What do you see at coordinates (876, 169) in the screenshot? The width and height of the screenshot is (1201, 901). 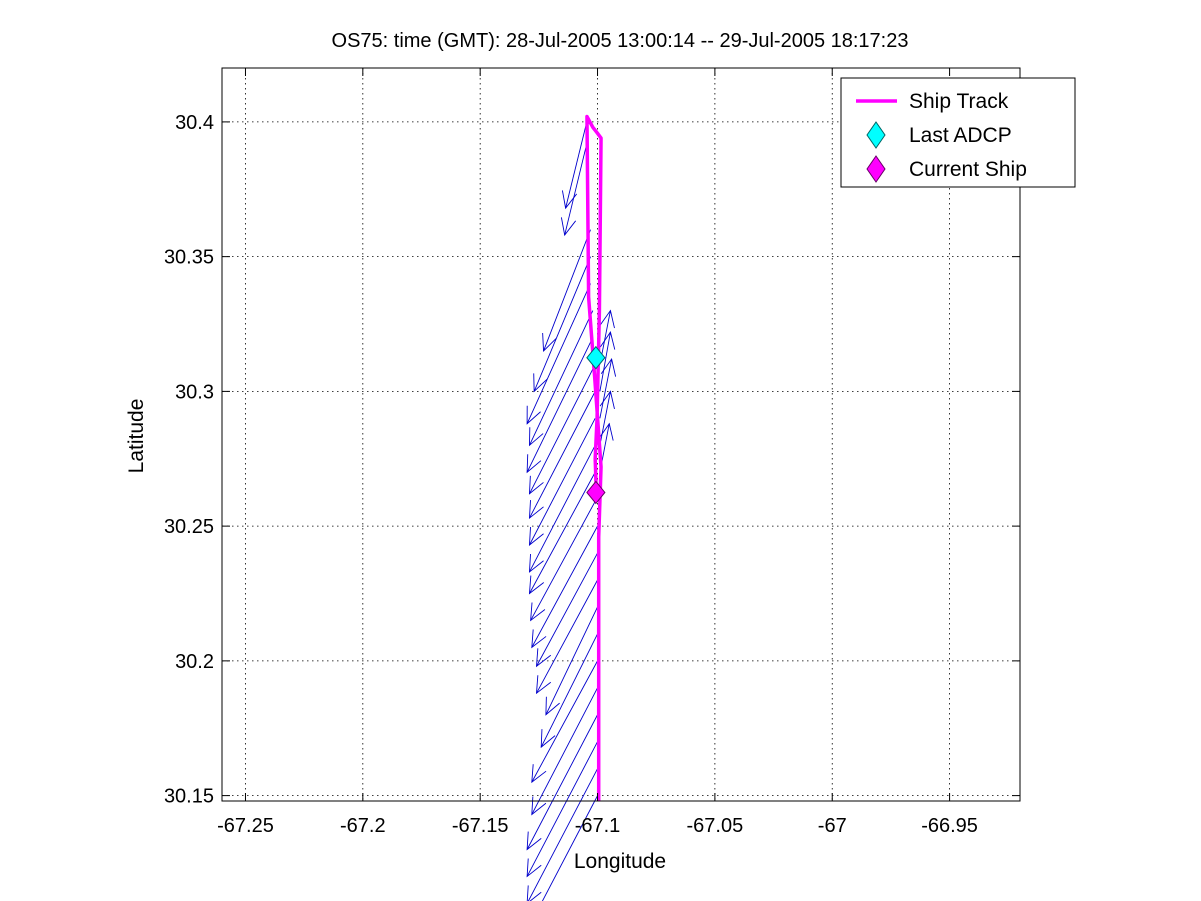 I see `legend-swatch-current-ship` at bounding box center [876, 169].